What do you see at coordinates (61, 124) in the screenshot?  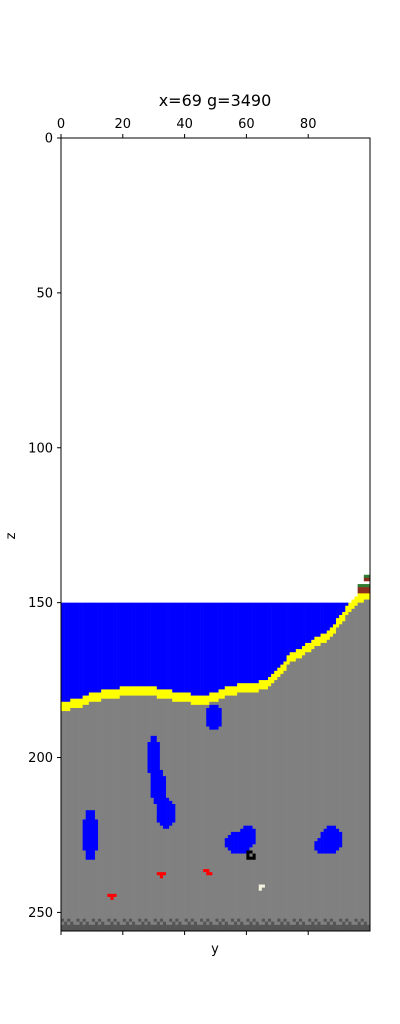 I see `x-tick-label: 0` at bounding box center [61, 124].